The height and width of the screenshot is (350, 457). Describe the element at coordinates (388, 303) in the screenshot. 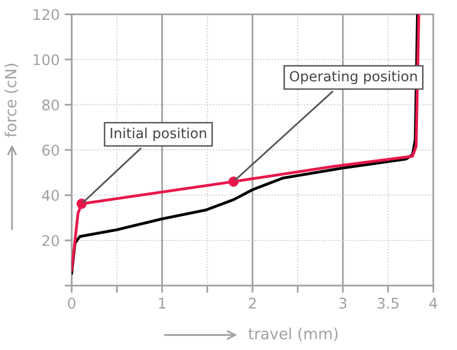

I see `x-tick-label: 3.5` at that location.